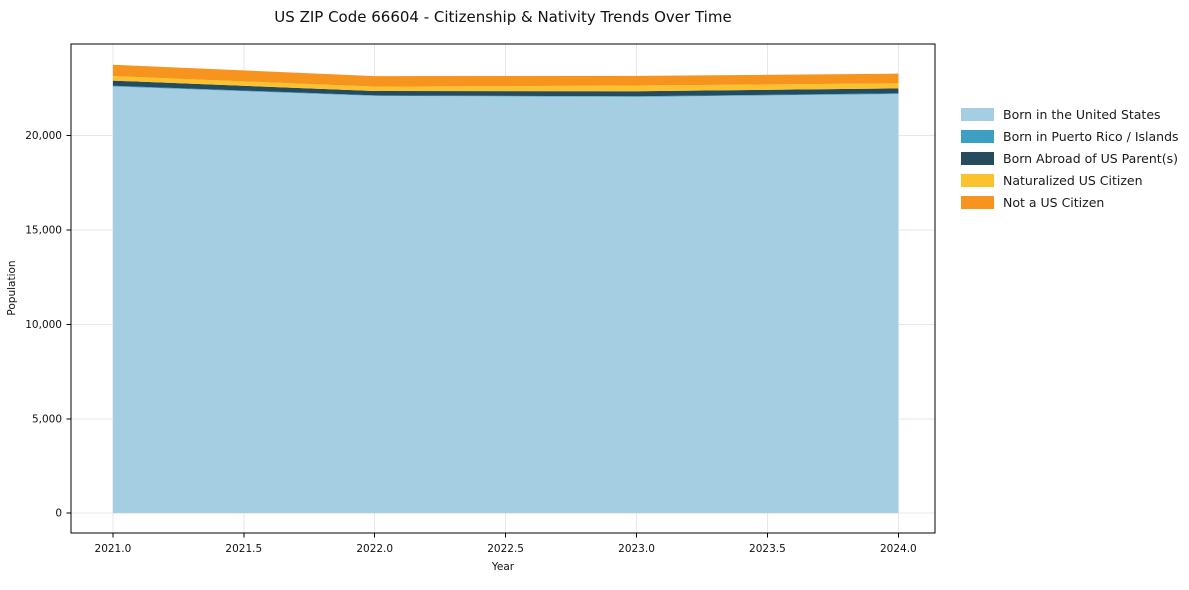  I want to click on y-tick-label: 5,000, so click(47, 419).